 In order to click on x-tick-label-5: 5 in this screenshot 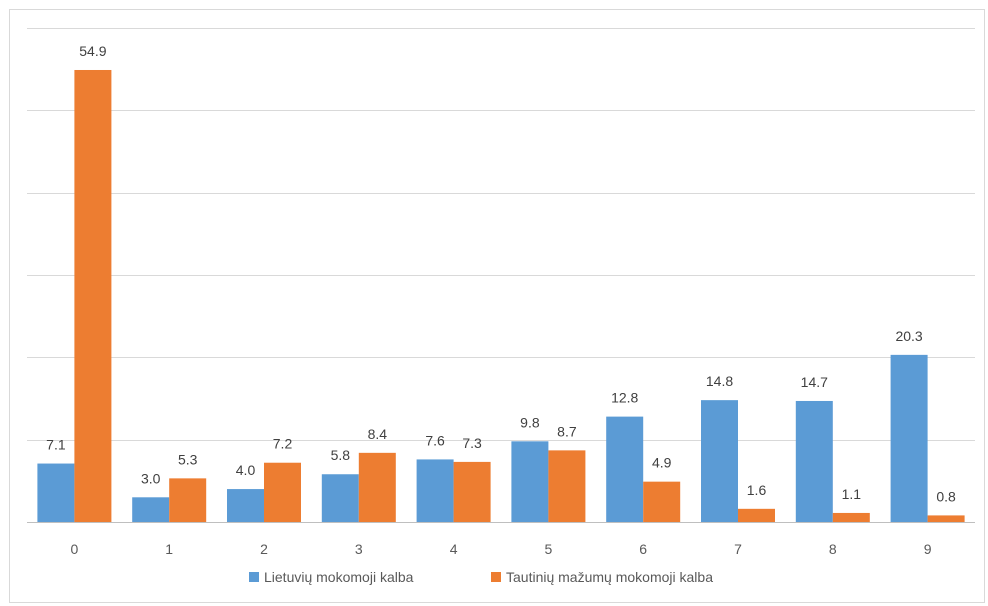, I will do `click(549, 549)`.